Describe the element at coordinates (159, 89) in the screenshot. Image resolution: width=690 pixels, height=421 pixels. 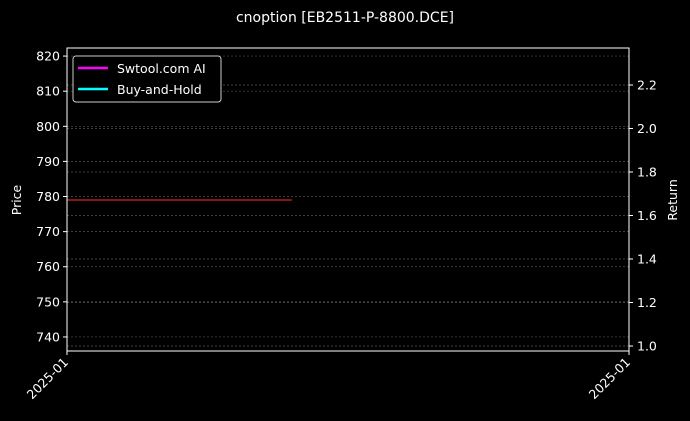
I see `legend-label-buyhold: Buy-and-Hold` at that location.